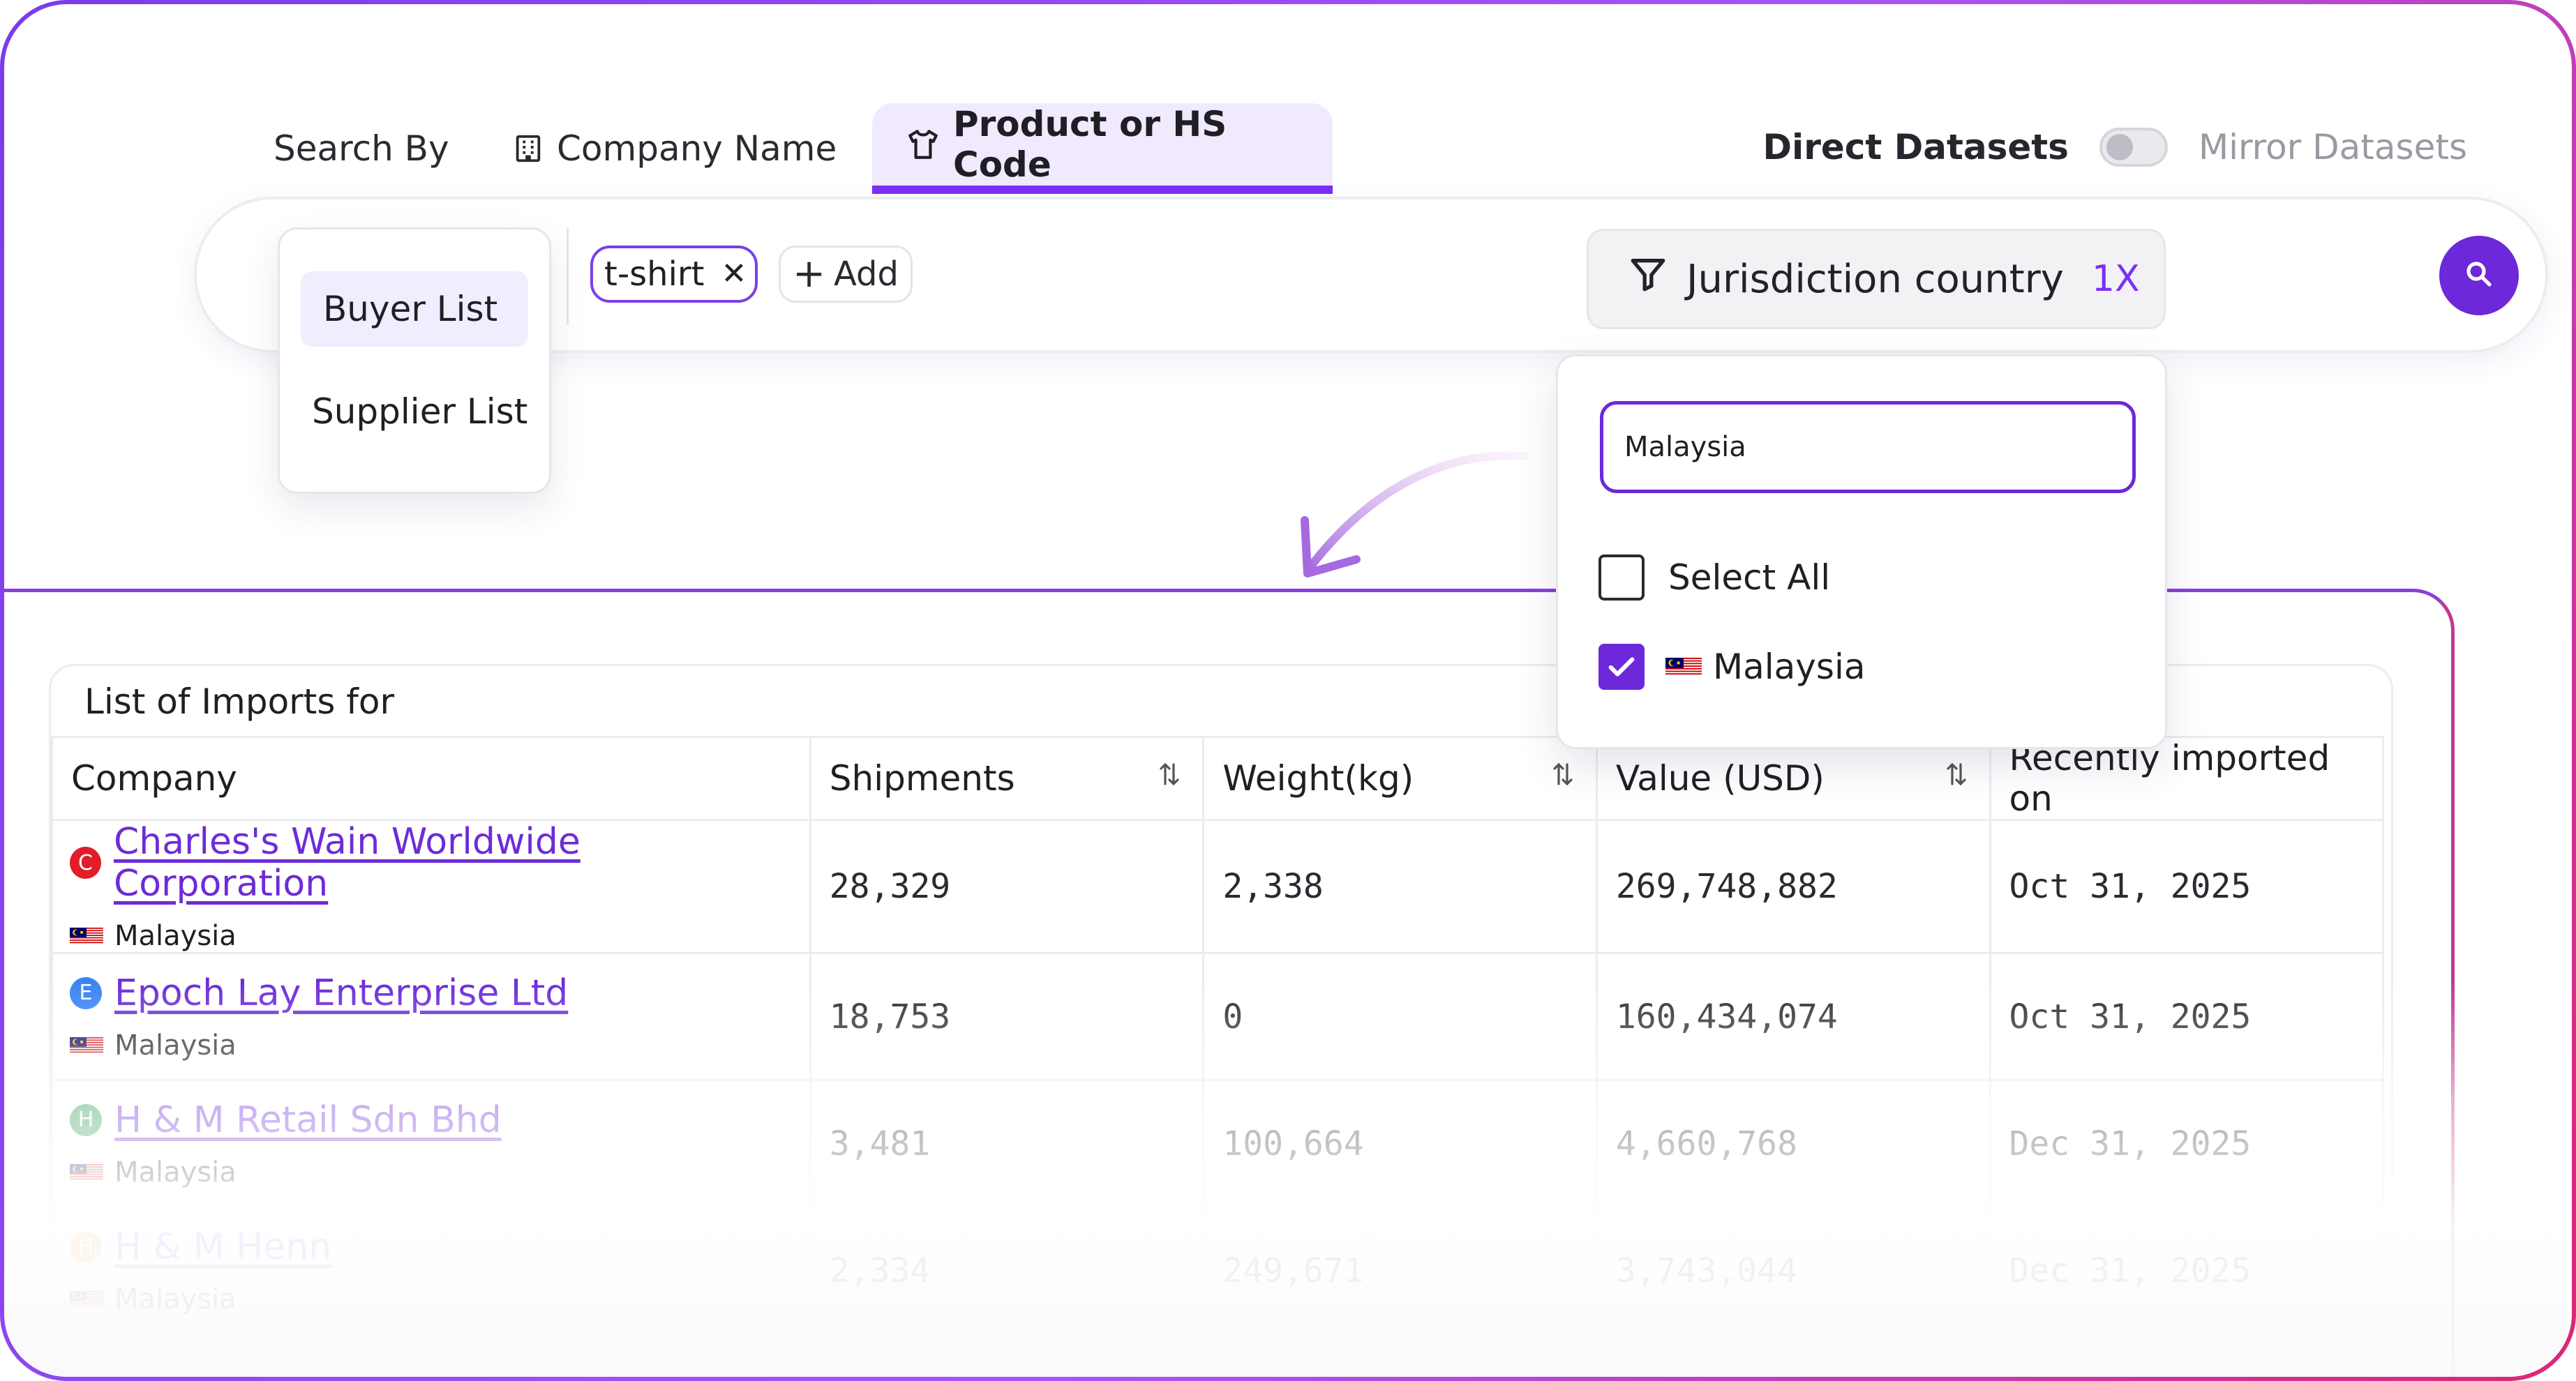  What do you see at coordinates (1868, 447) in the screenshot?
I see `country-search-input` at bounding box center [1868, 447].